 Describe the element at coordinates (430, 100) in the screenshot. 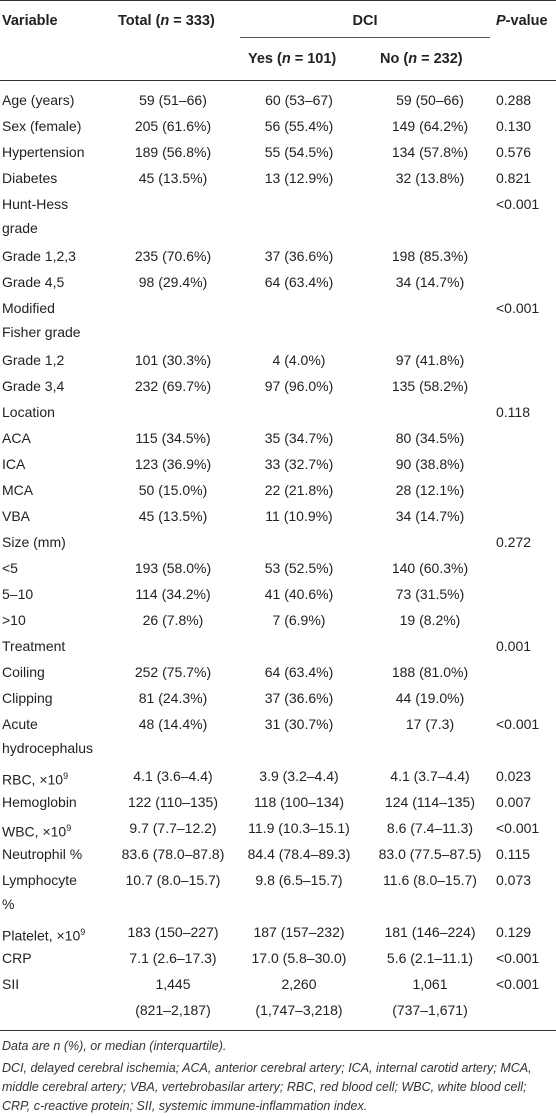

I see `cell-no: 59 (50–66)` at that location.